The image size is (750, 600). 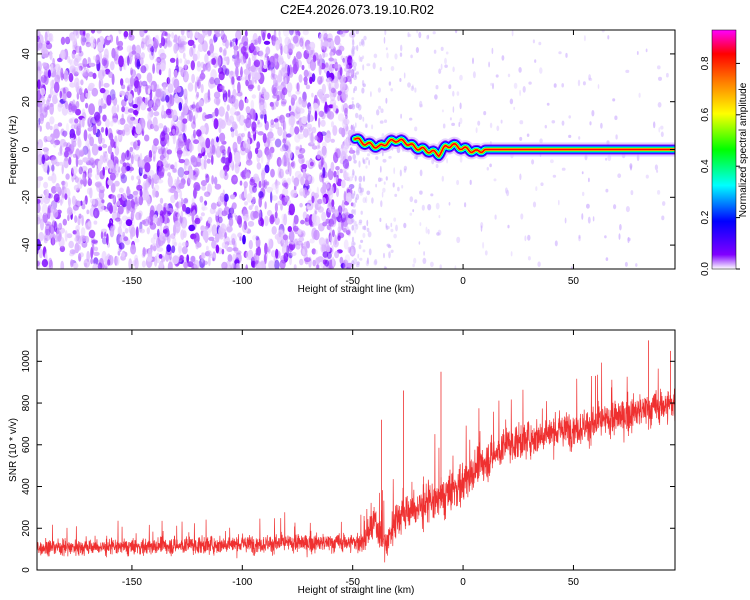 I want to click on colorbar-tick-label: 0.0, so click(x=705, y=269).